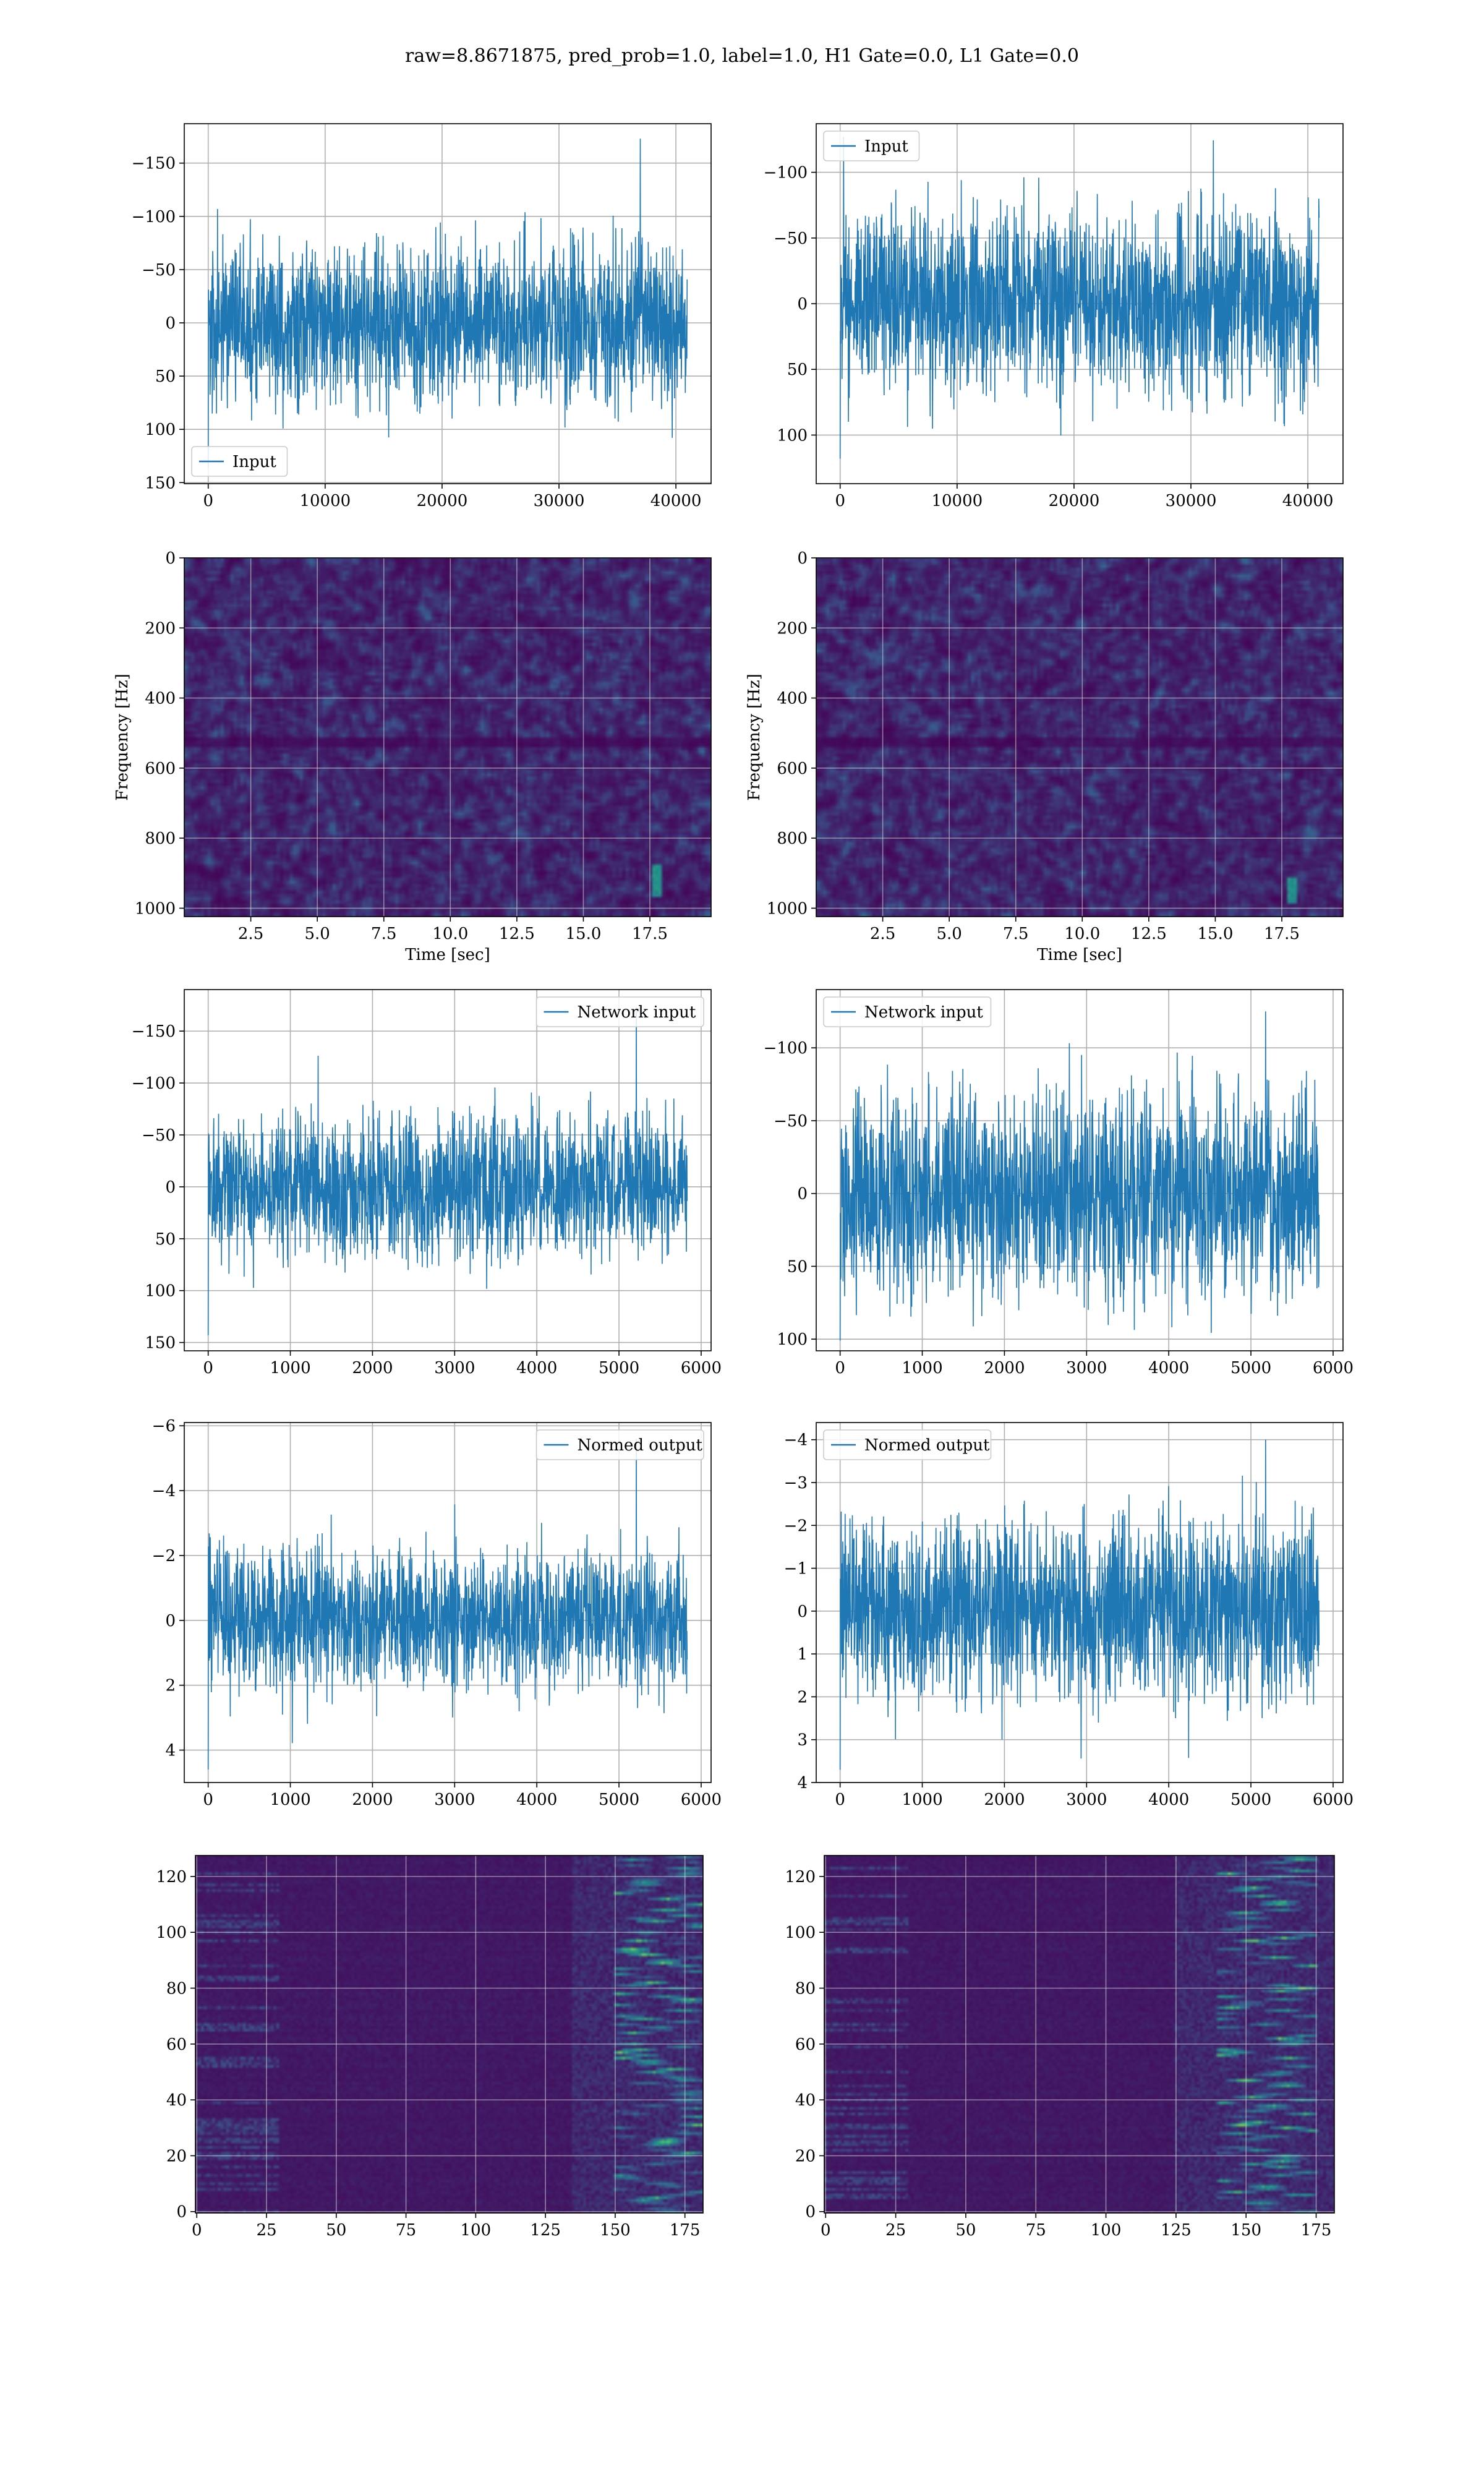 The image size is (1484, 2474). What do you see at coordinates (164, 1427) in the screenshot?
I see `y-tick-label: −6` at bounding box center [164, 1427].